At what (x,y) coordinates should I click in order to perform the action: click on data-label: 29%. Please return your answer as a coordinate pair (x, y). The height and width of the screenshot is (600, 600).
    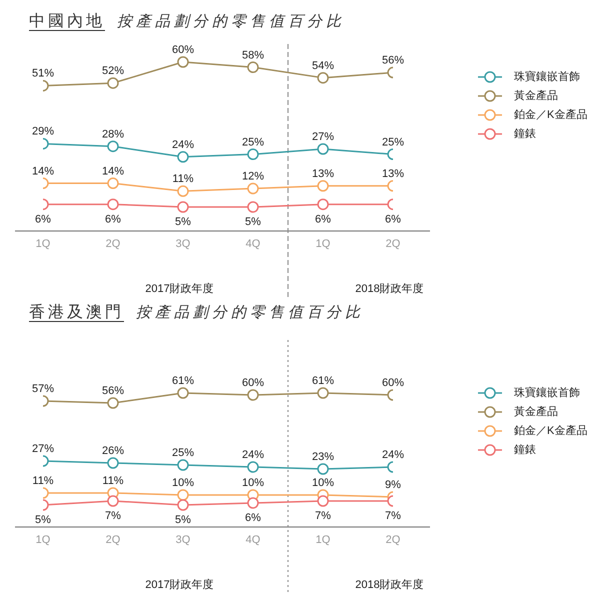
    Looking at the image, I should click on (43, 132).